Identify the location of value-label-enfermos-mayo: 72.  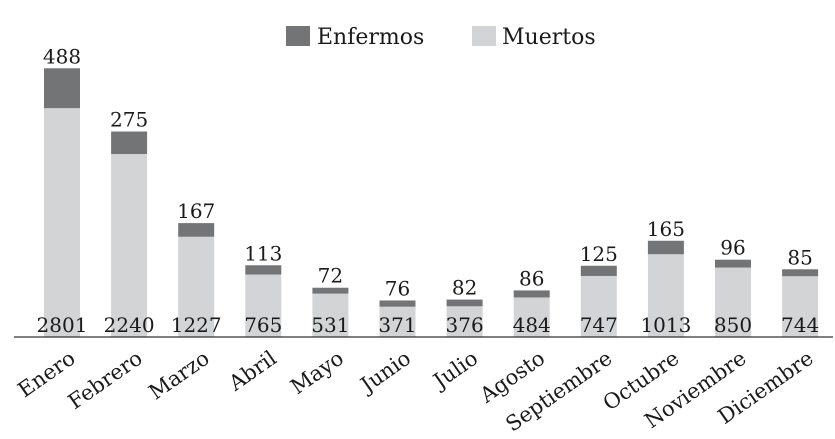
(330, 276).